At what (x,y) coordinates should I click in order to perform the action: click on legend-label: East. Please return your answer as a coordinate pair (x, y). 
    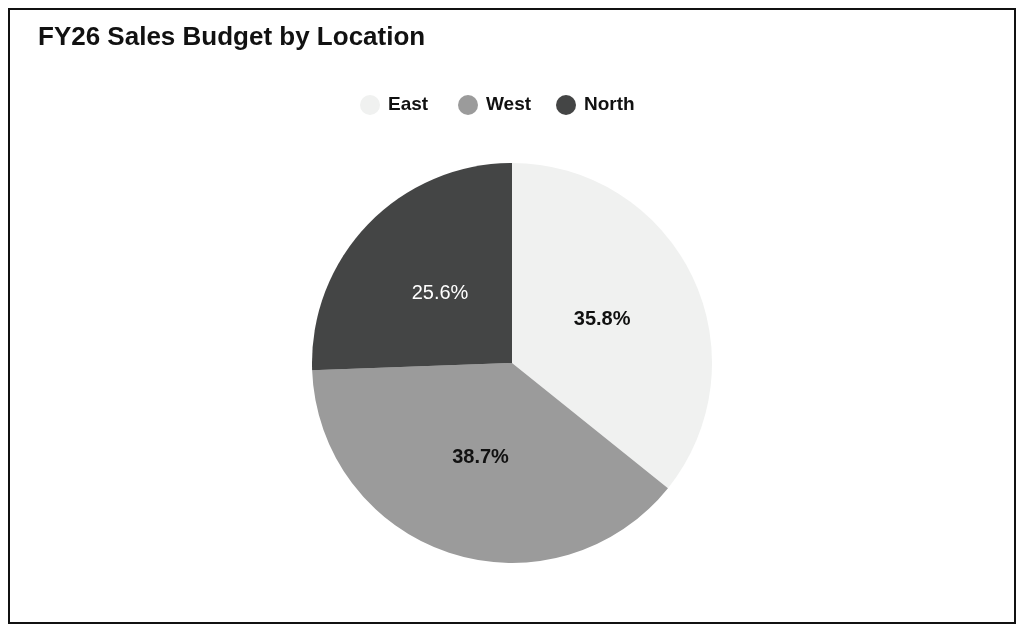
    Looking at the image, I should click on (408, 104).